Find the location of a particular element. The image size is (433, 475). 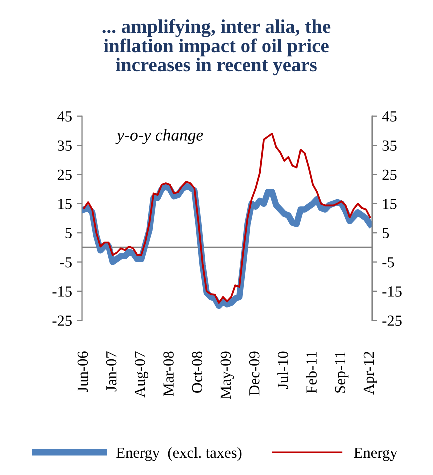

y-tick-label: 15 is located at coordinates (65, 204).